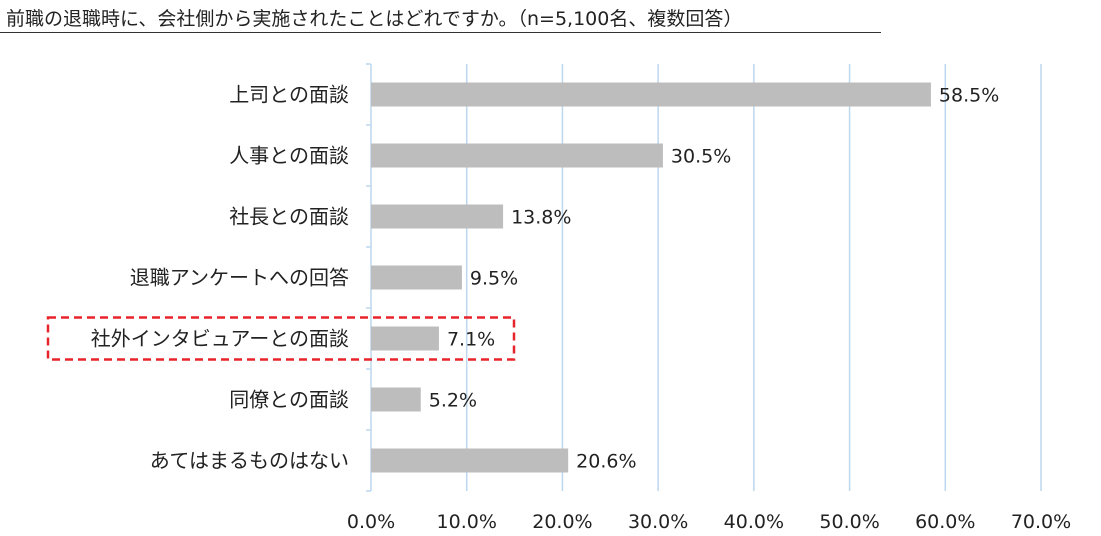 The width and height of the screenshot is (1101, 536). Describe the element at coordinates (709, 522) in the screenshot. I see `x-tick-labels: 0.0% 10.0% 20.0% 30.0% 40.0% 50.0% 60.0% 70.0%` at that location.